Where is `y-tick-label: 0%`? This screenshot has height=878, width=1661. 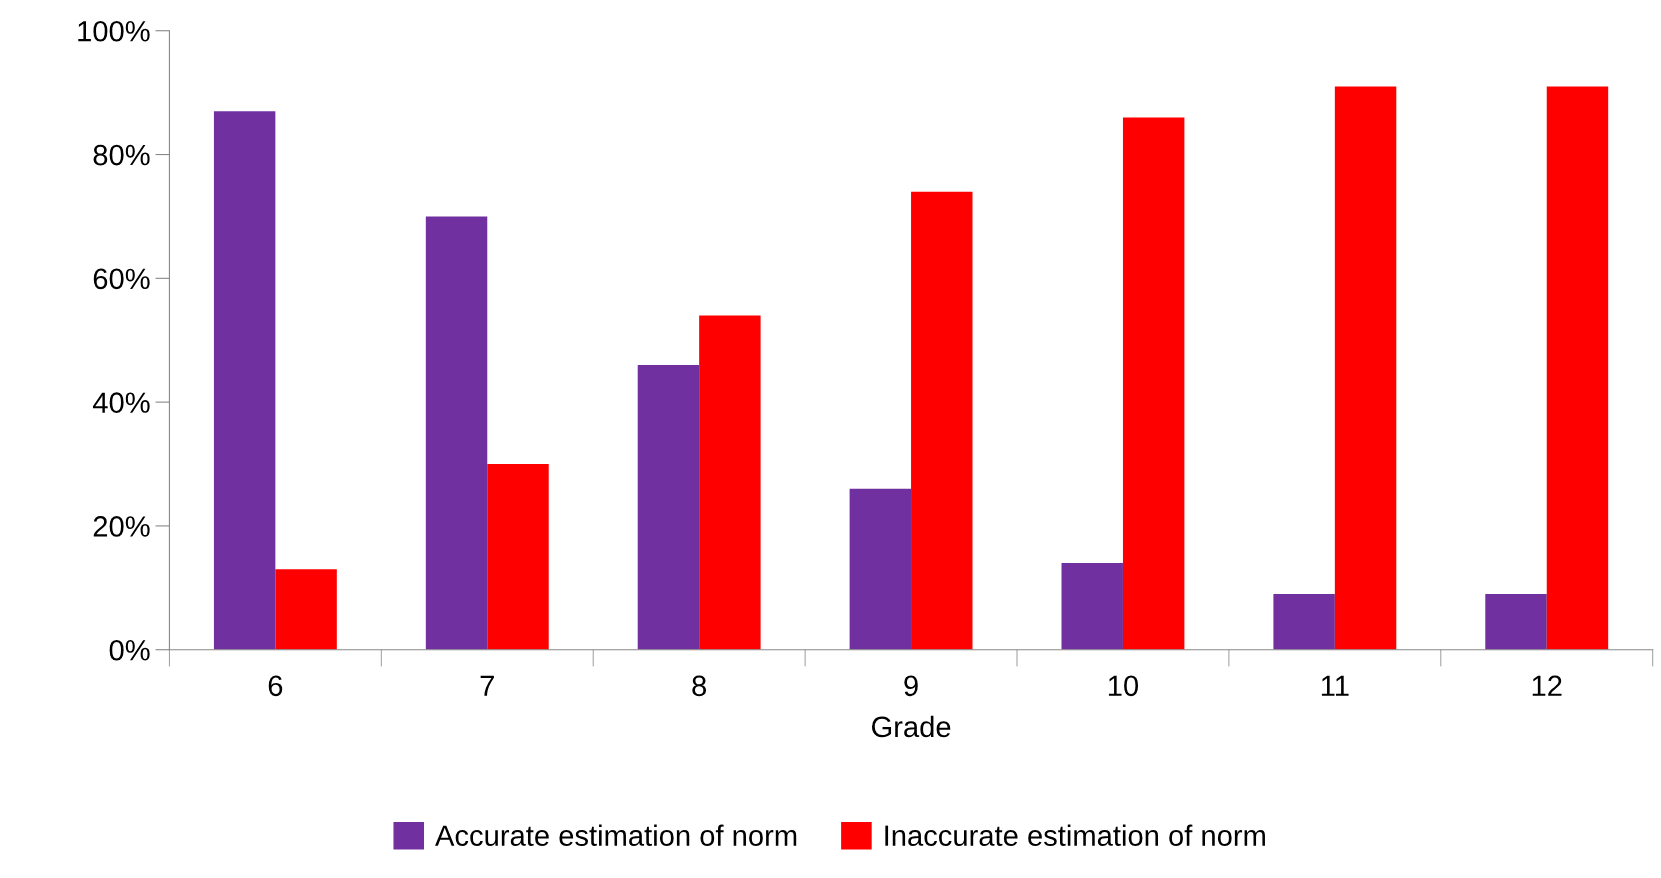 y-tick-label: 0% is located at coordinates (129, 650).